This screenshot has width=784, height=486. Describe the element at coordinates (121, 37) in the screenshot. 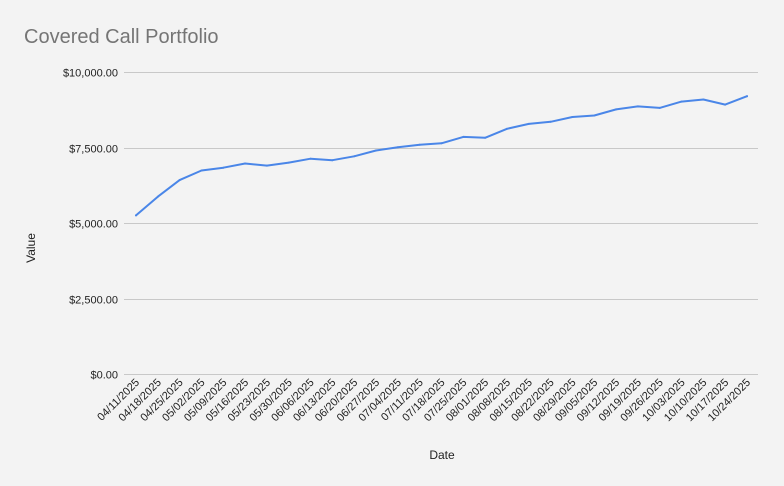

I see `chart-title: Covered Call Portfolio` at that location.